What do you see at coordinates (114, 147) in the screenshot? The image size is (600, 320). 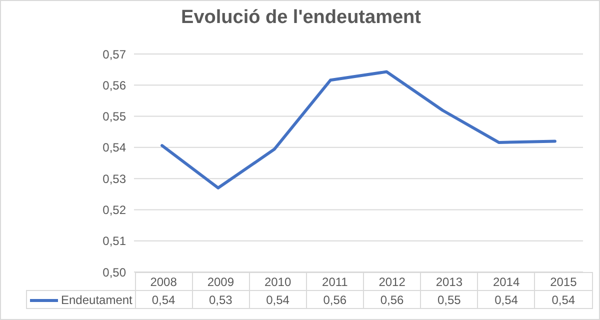 I see `y-tick-label: 0,54` at bounding box center [114, 147].